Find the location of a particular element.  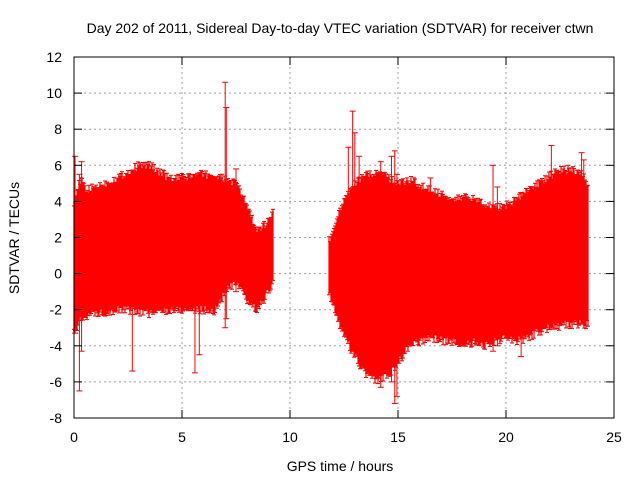

x-tick-label: 20 is located at coordinates (506, 437).